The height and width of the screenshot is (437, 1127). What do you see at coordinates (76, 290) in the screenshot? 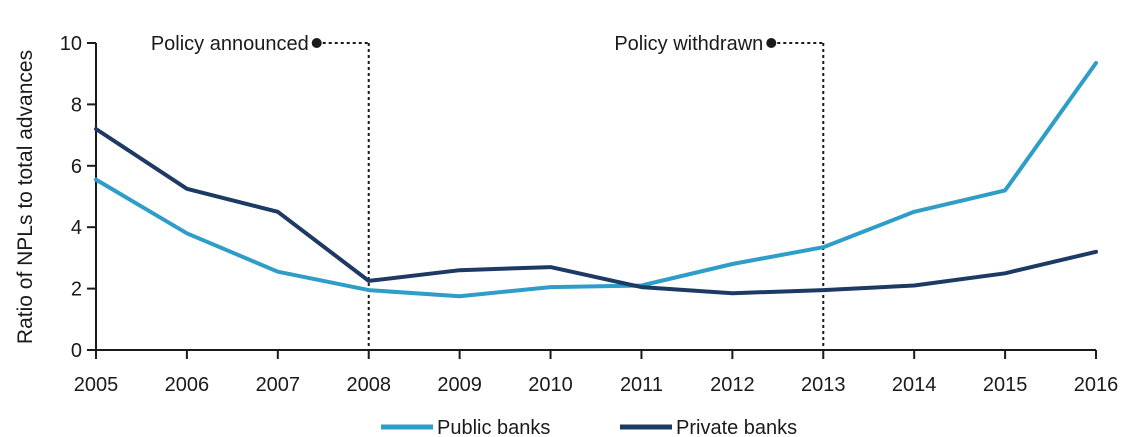
I see `y-tick-label: 2` at bounding box center [76, 290].